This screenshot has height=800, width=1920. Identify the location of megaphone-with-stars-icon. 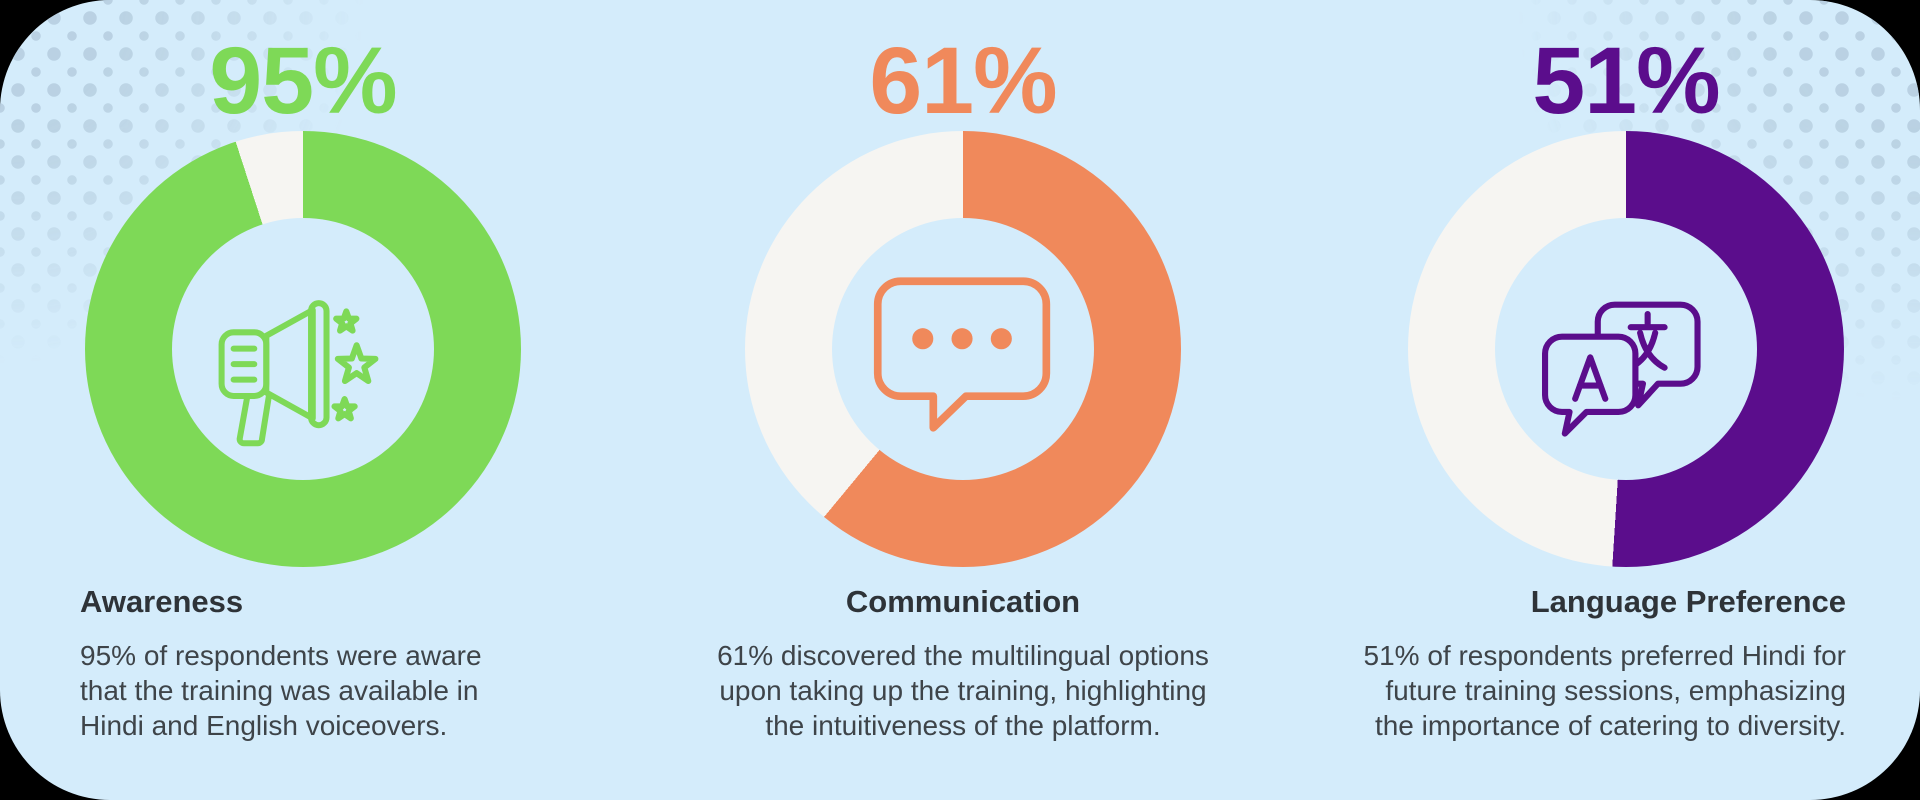
(299, 365).